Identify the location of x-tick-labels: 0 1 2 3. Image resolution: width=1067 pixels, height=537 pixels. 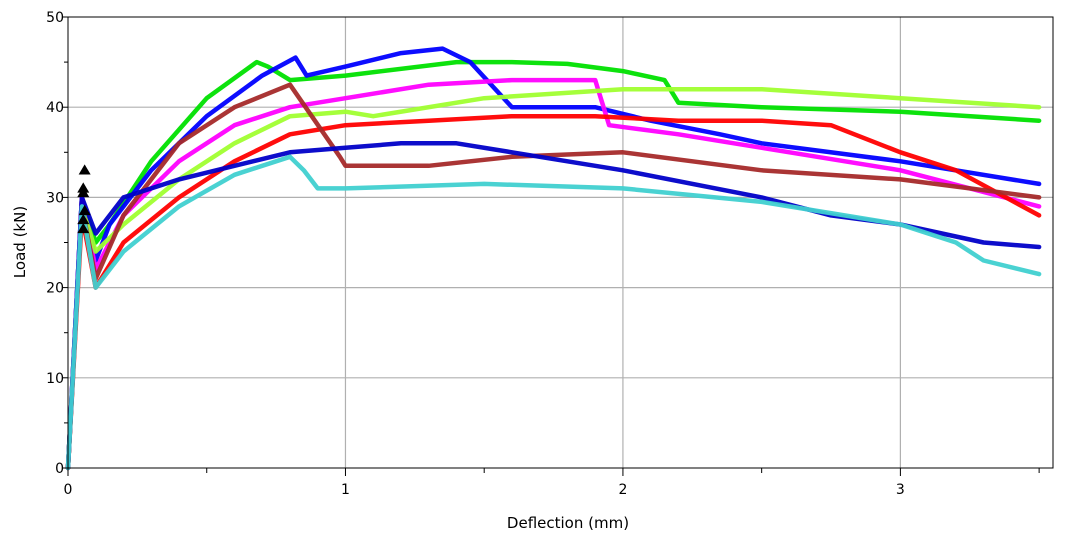
(484, 490).